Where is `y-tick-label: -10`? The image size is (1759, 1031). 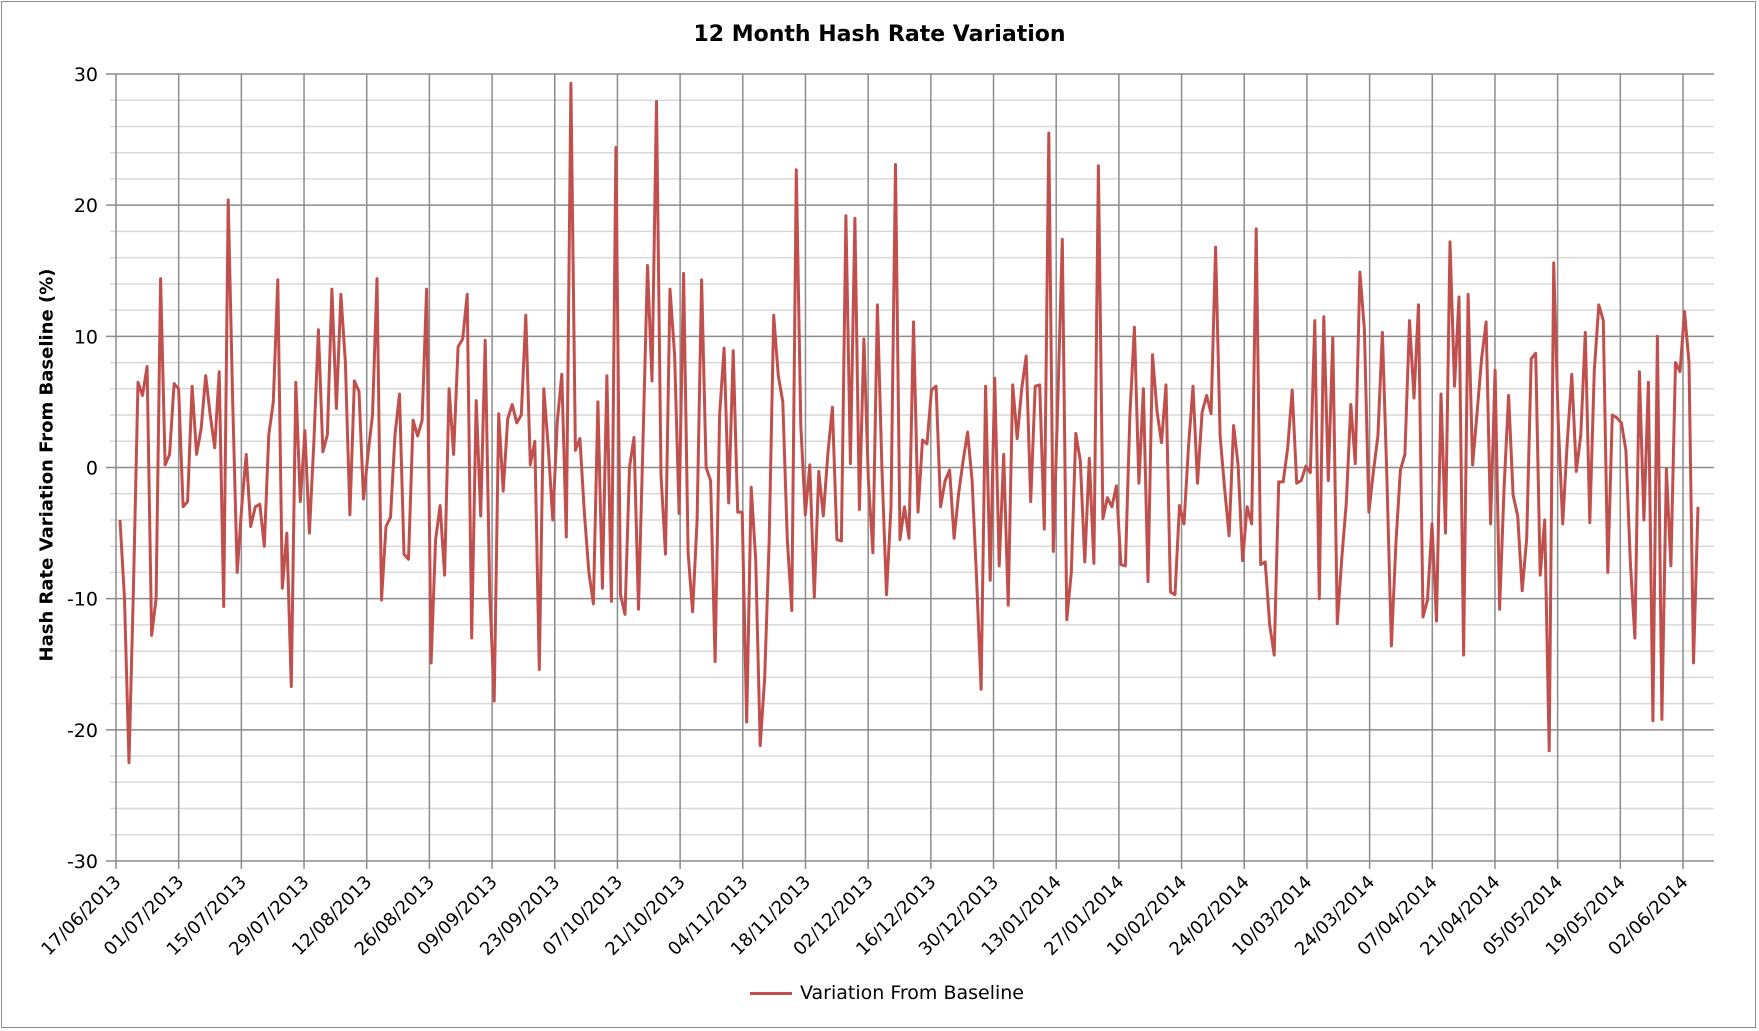
y-tick-label: -10 is located at coordinates (82, 600).